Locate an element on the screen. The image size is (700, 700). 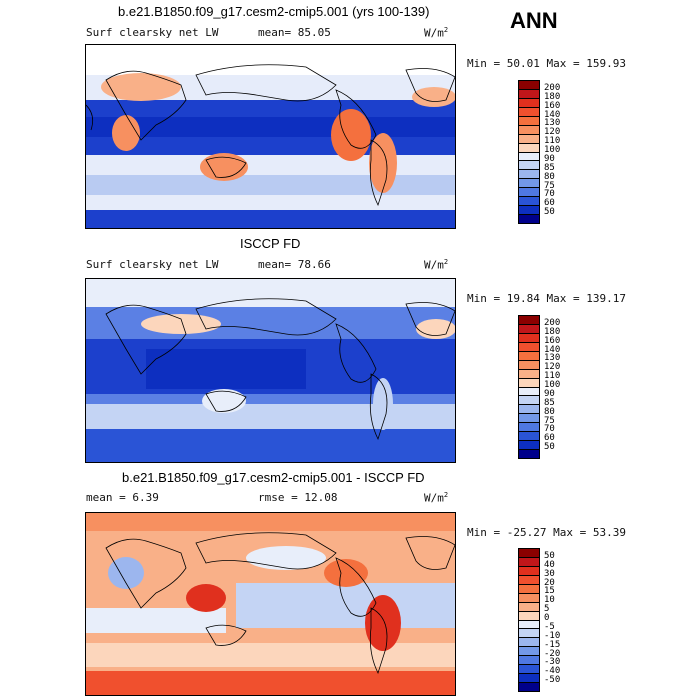
colorbar-tick-label: 80 is located at coordinates (549, 411).